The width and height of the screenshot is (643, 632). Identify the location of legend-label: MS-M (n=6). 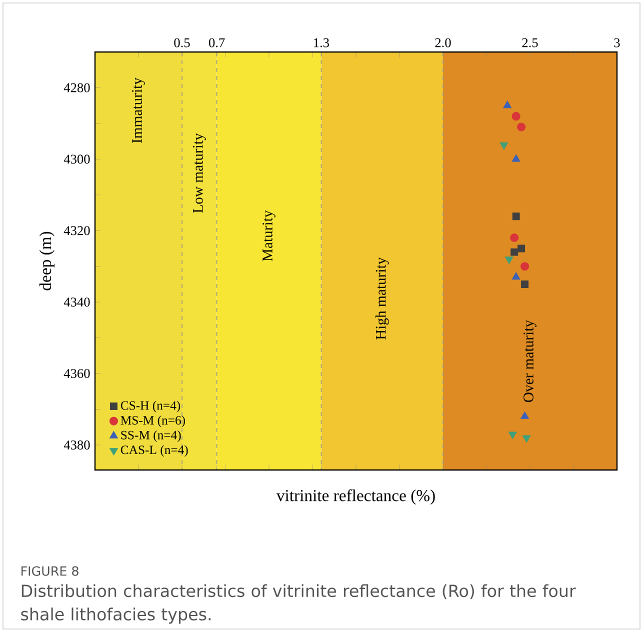
(153, 422).